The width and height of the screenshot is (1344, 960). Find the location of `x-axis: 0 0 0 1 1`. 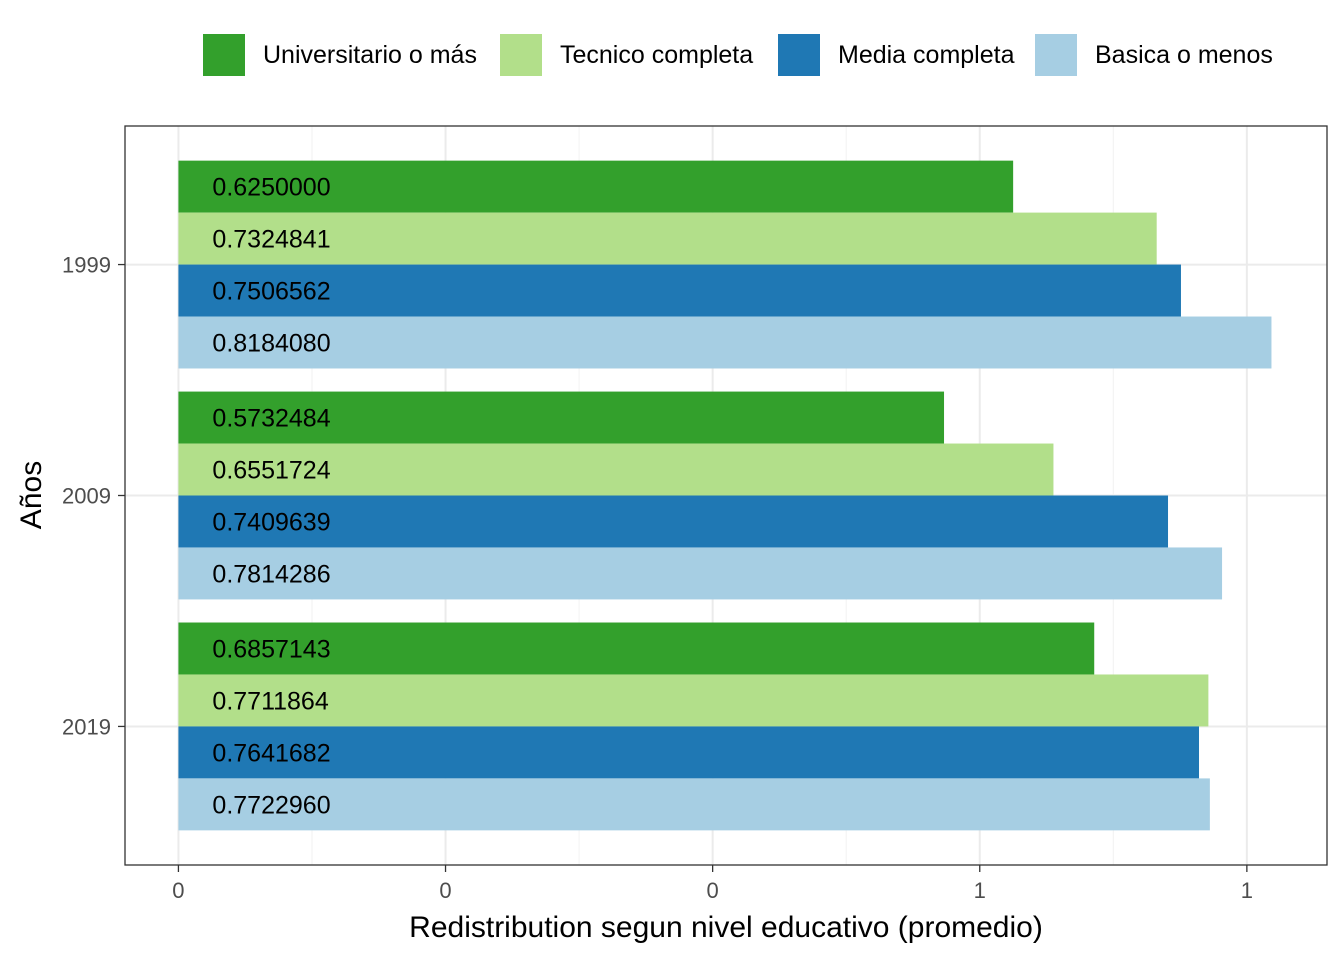

x-axis: 0 0 0 1 1 is located at coordinates (712, 884).